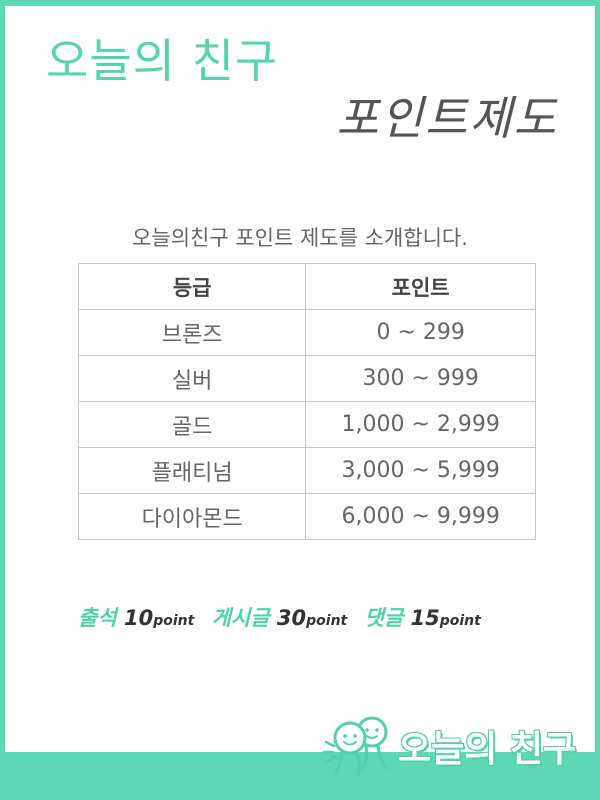 The width and height of the screenshot is (600, 800). I want to click on table-row: 플래티넘 3,000 ~ 5,999, so click(306, 470).